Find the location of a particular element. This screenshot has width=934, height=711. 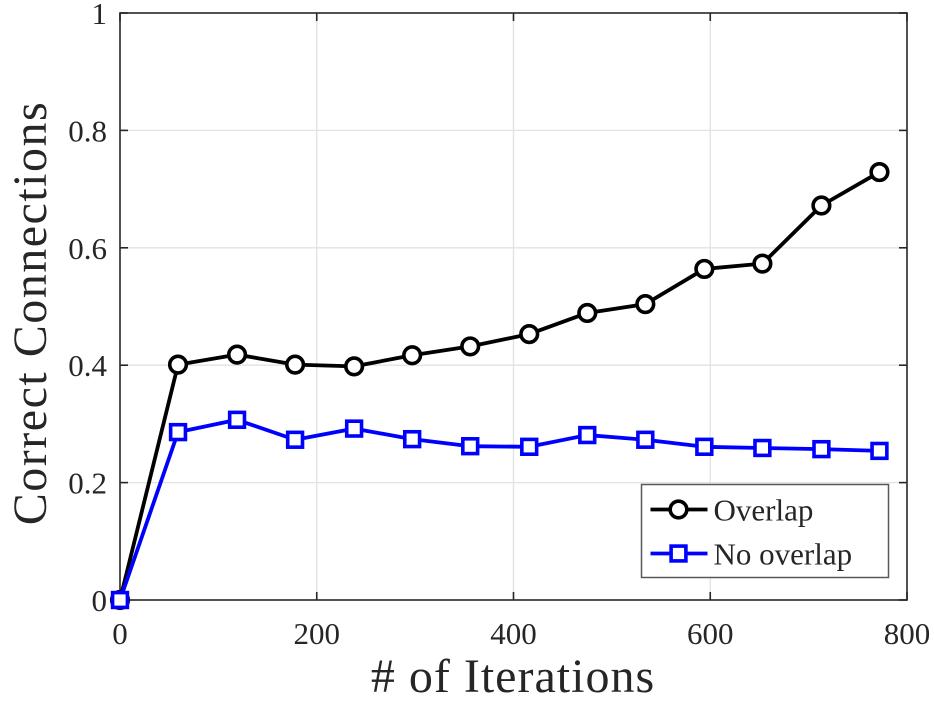

y-axis-label: Correct Connections is located at coordinates (30, 313).